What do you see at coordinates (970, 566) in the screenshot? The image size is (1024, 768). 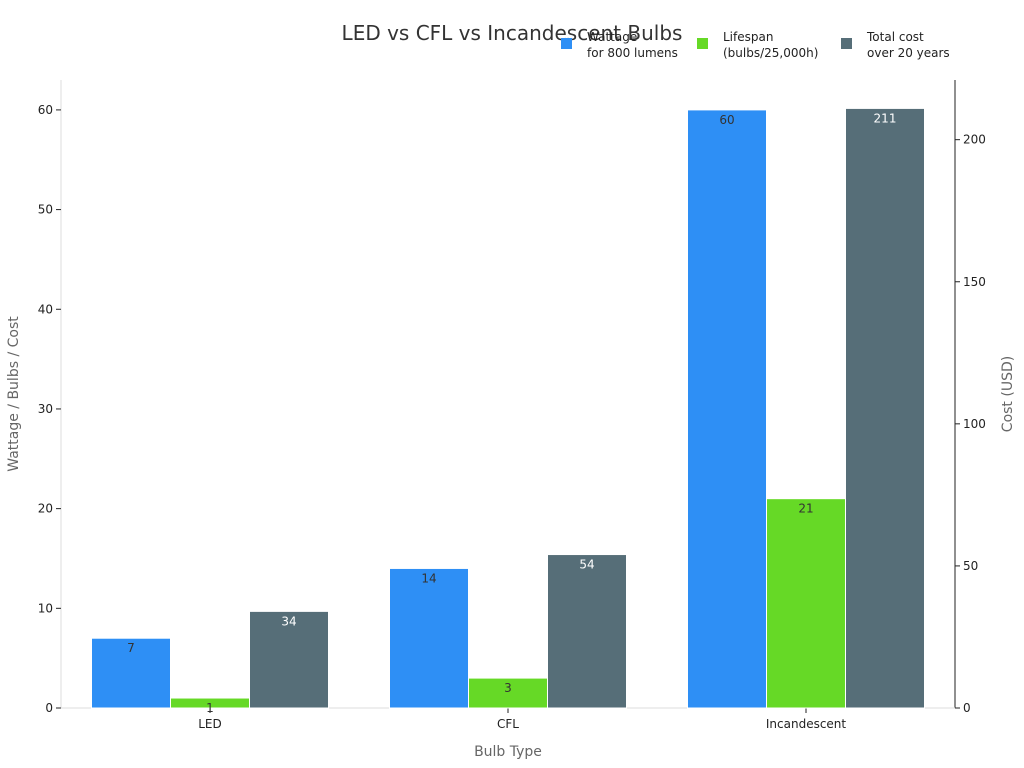 I see `y-right-tick-label: 50` at bounding box center [970, 566].